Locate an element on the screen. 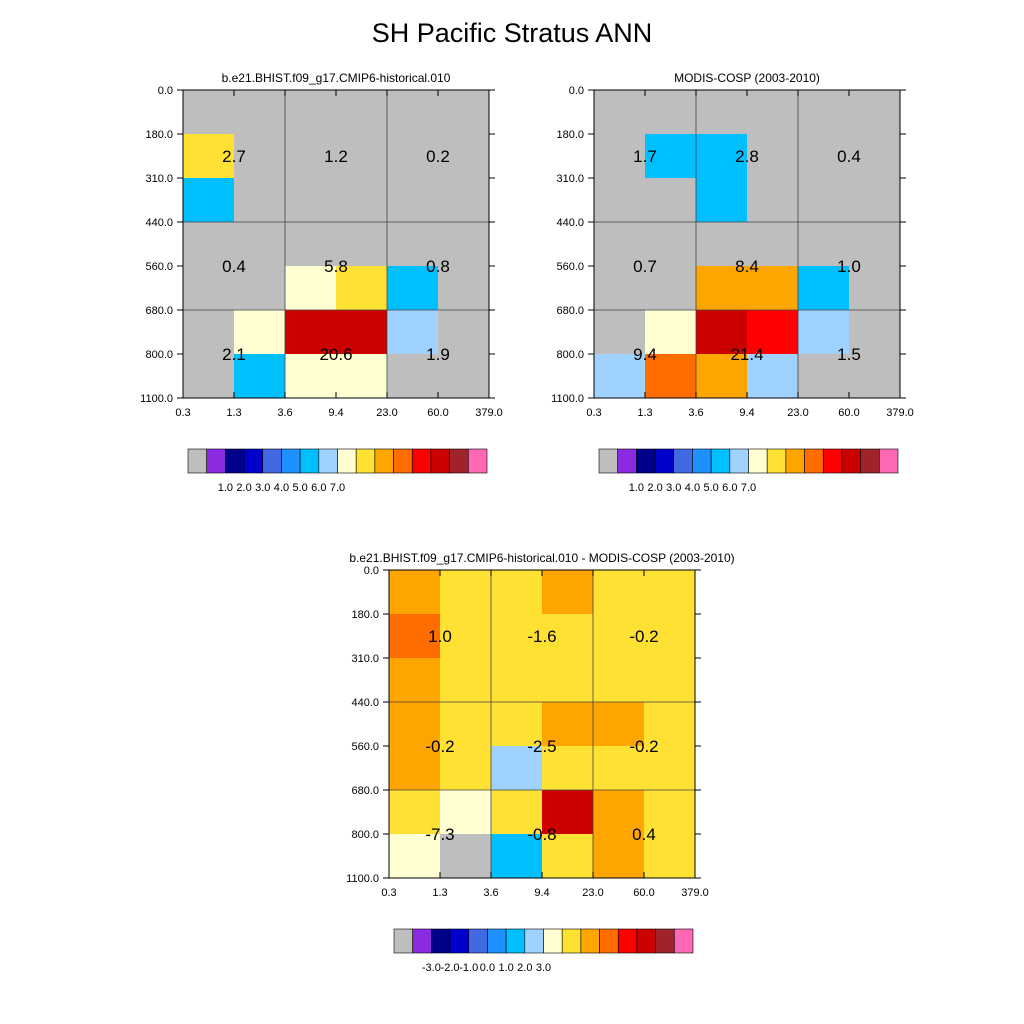 The image size is (1024, 1024). x-tick-label: 3.6 is located at coordinates (695, 413).